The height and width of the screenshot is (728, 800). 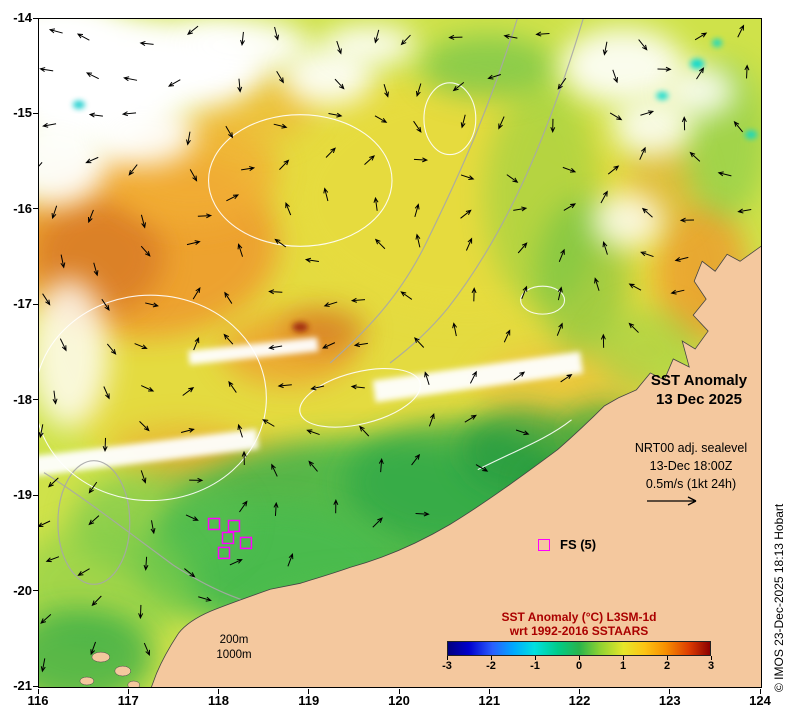 I want to click on y-tick-label: -15, so click(x=22, y=113).